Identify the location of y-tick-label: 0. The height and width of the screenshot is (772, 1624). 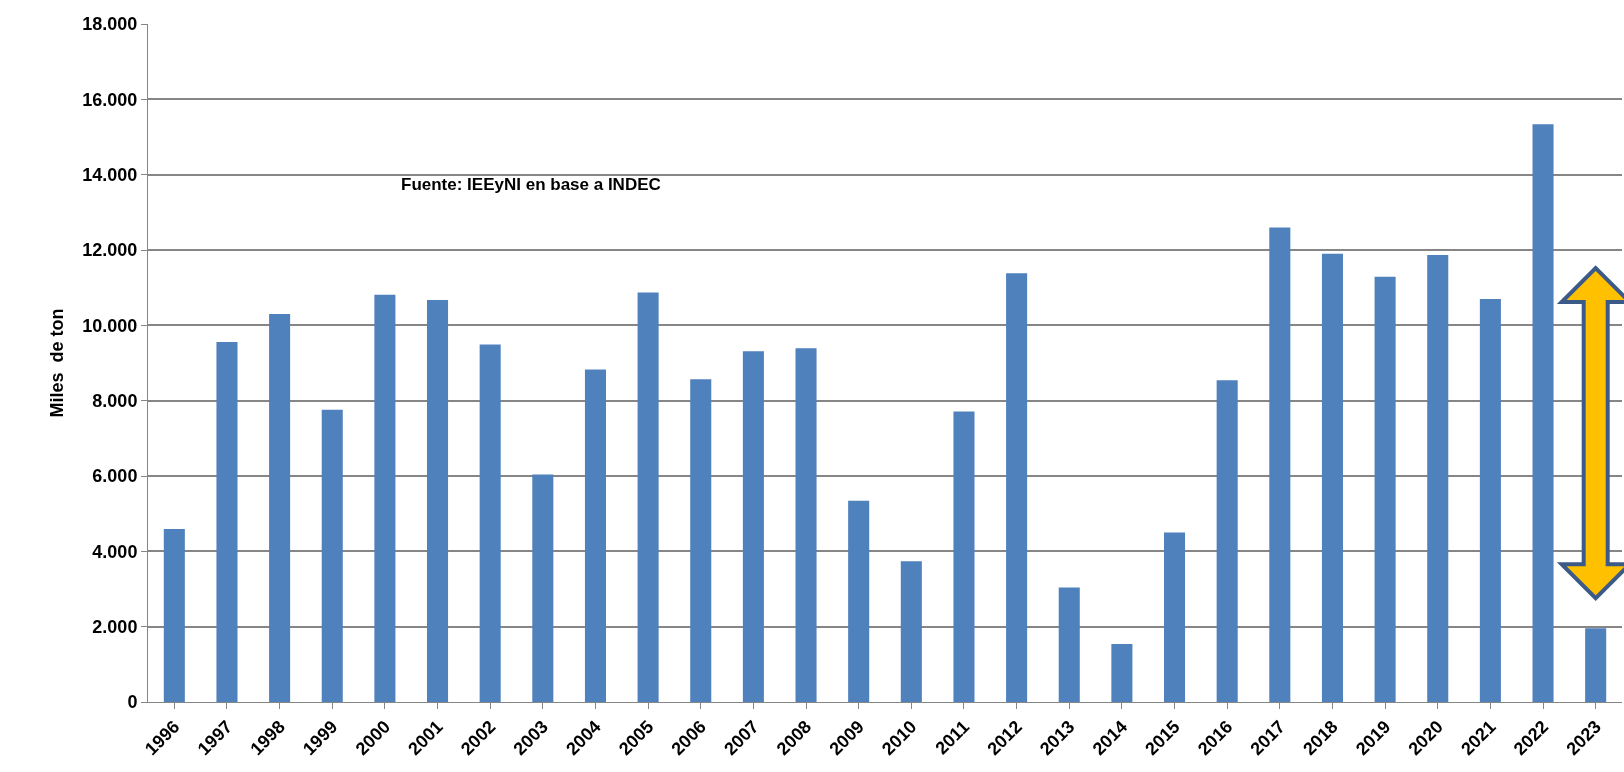
(132, 702).